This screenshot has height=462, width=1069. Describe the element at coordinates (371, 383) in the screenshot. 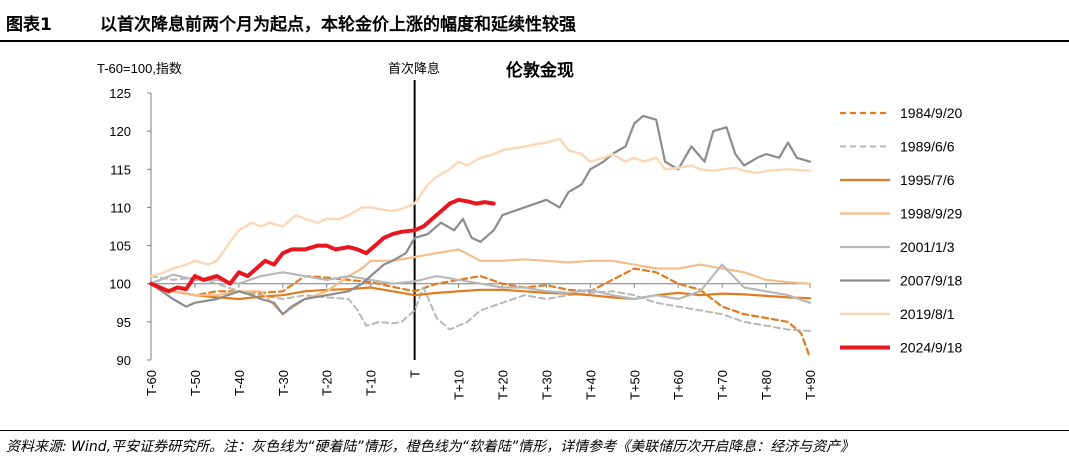

I see `x-tick-label: T-10` at that location.